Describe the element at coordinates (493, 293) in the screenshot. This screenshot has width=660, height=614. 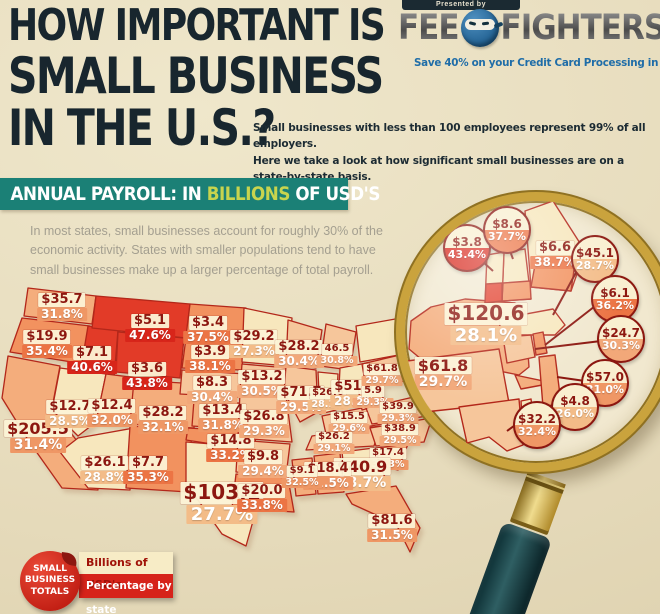
I see `mag-shape-VT-band` at that location.